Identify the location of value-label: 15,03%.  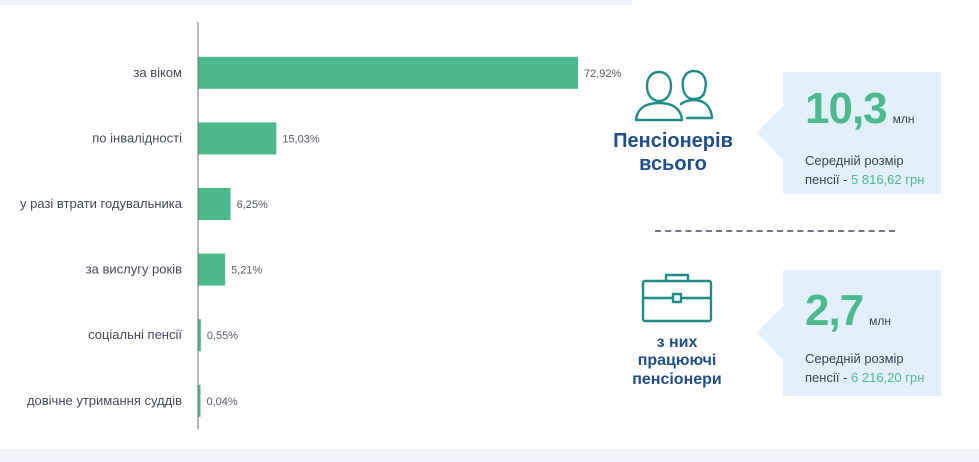
(301, 139).